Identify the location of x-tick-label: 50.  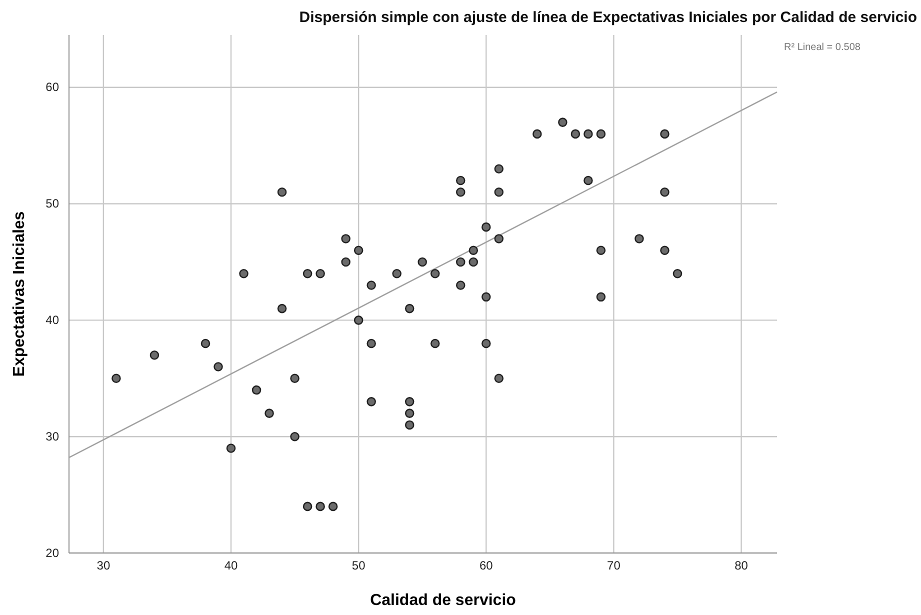
(359, 565).